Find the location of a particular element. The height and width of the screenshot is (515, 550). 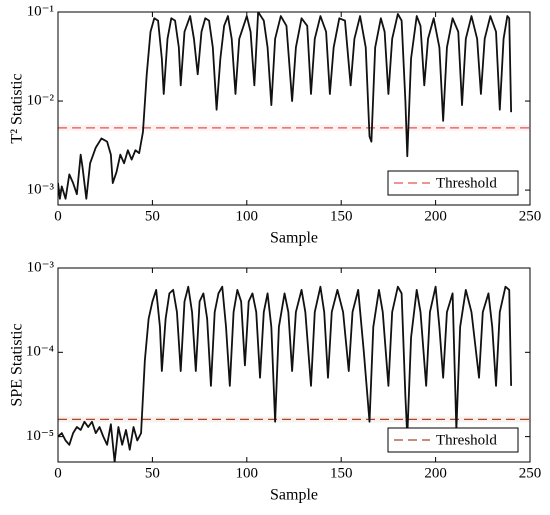

y-tick-label: 10⁻⁵ is located at coordinates (40, 436).